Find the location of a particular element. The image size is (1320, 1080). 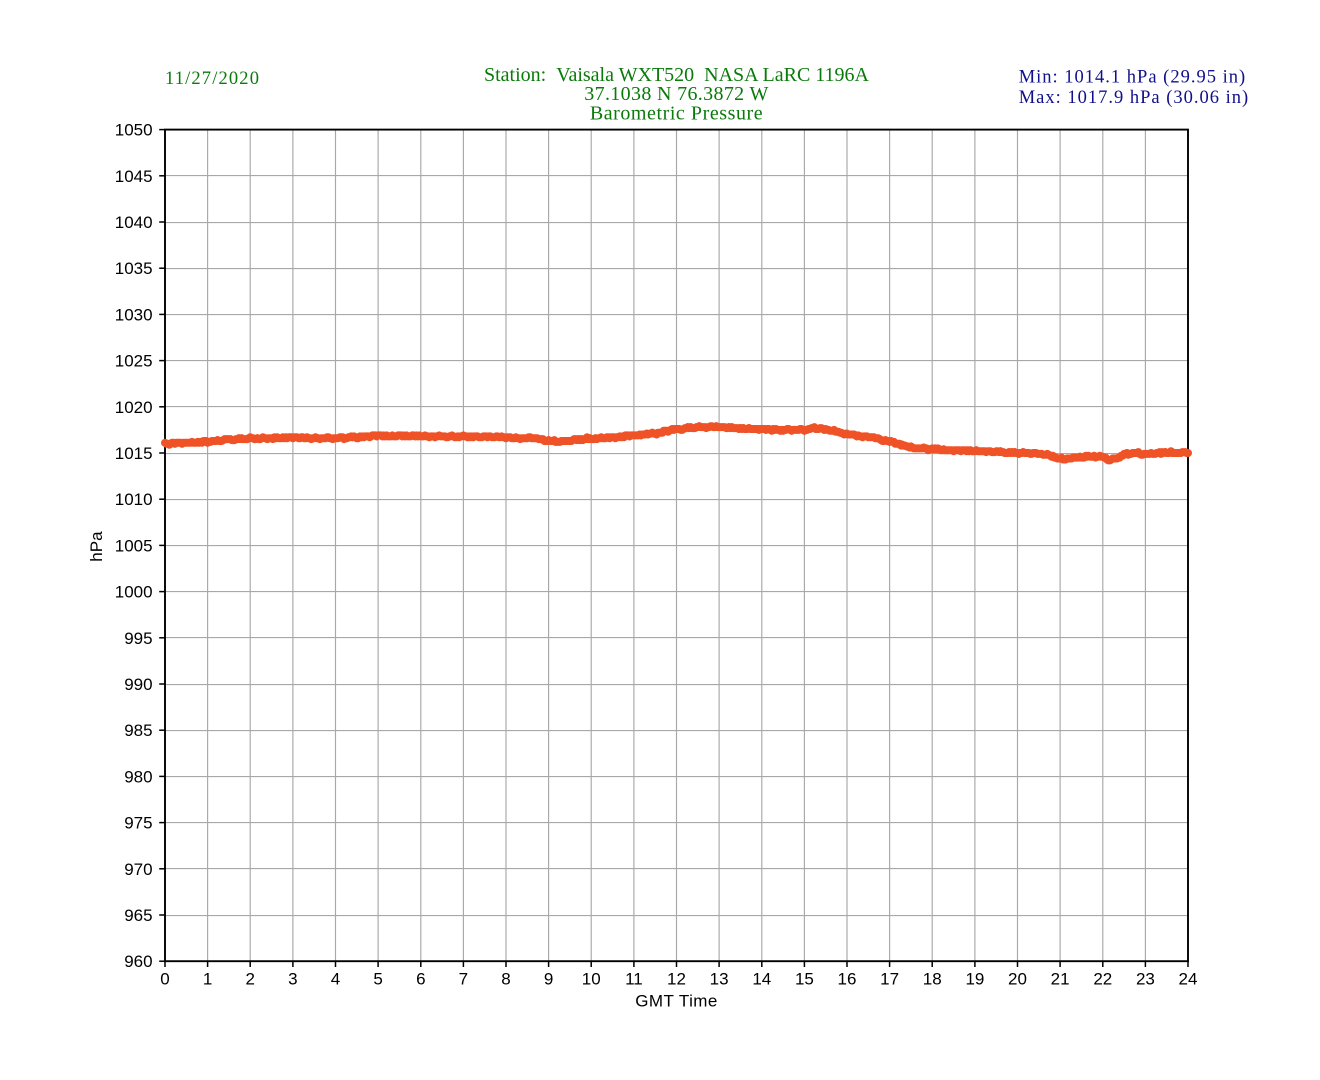

svg-text: GMT Time is located at coordinates (676, 1001).